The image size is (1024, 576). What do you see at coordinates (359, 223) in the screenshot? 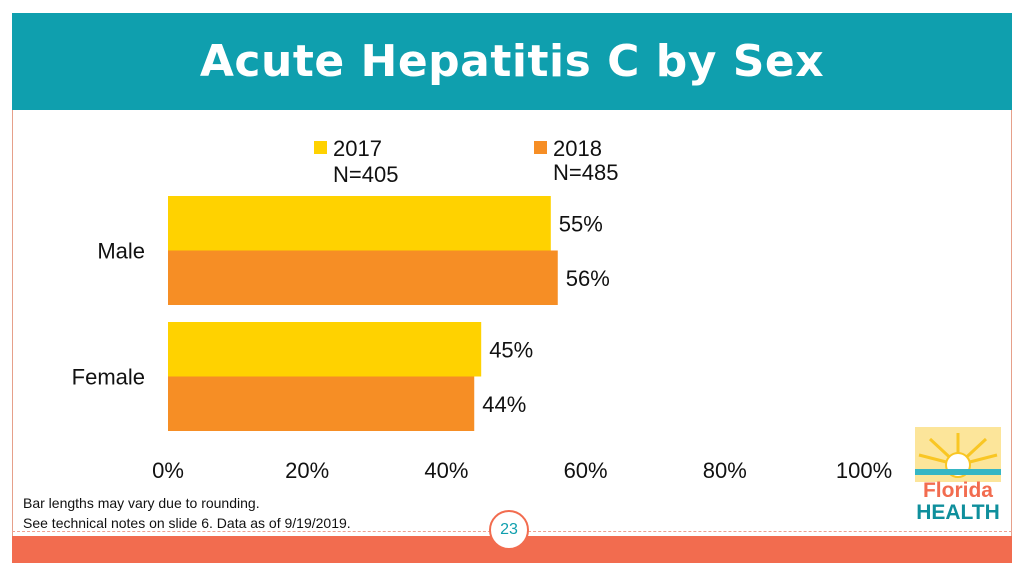
I see `bar-male-2017` at bounding box center [359, 223].